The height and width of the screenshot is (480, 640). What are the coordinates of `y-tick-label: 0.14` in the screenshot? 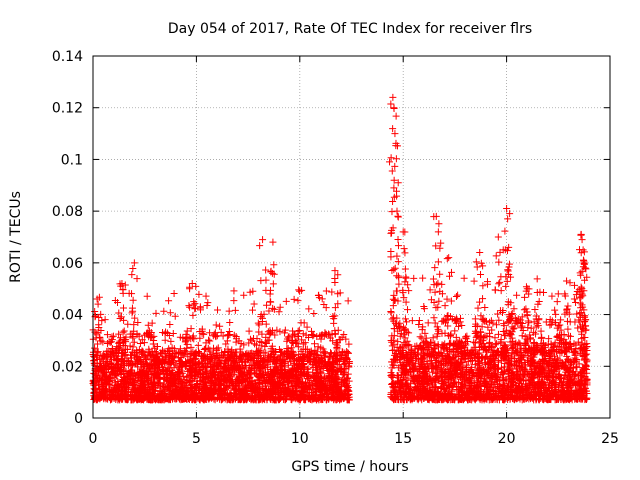 It's located at (67, 57).